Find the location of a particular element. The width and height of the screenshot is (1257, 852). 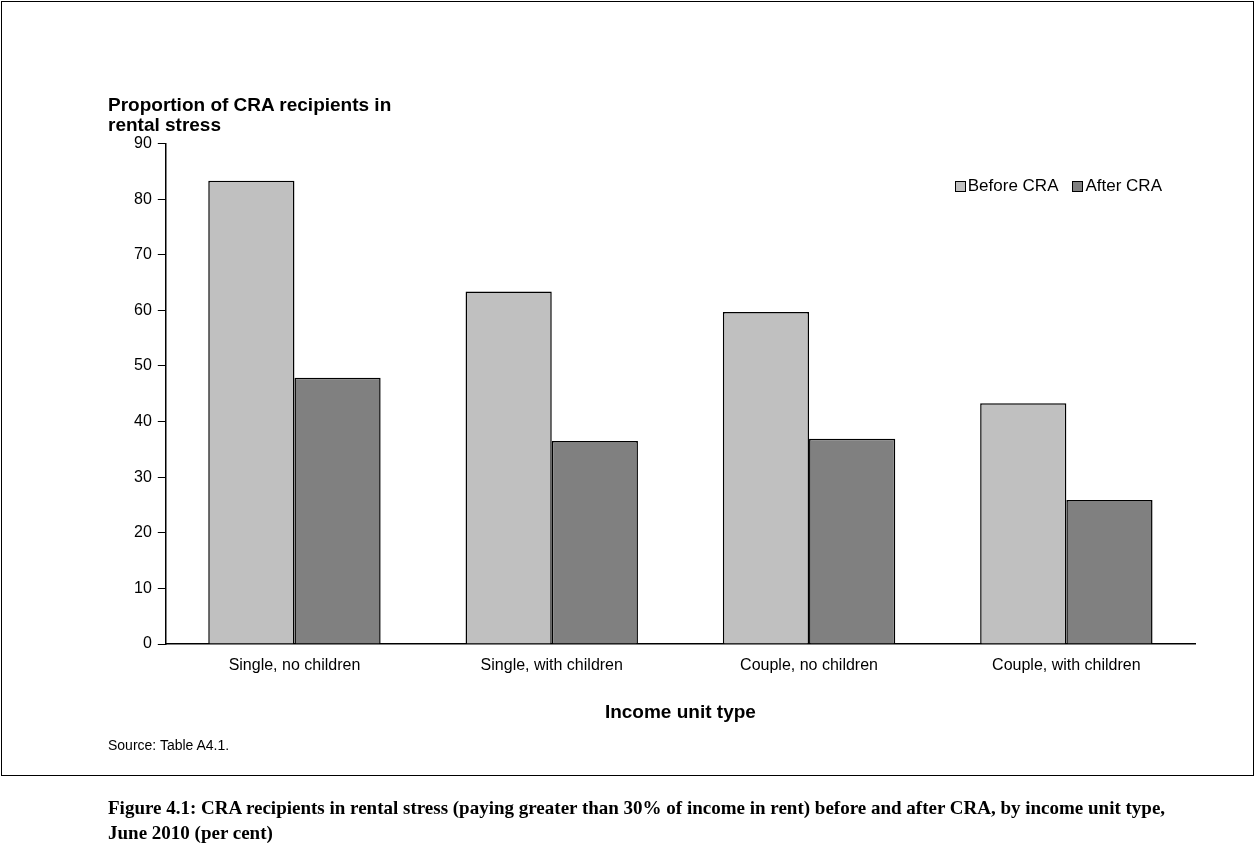

x-axis-title: Income unit type is located at coordinates (680, 711).